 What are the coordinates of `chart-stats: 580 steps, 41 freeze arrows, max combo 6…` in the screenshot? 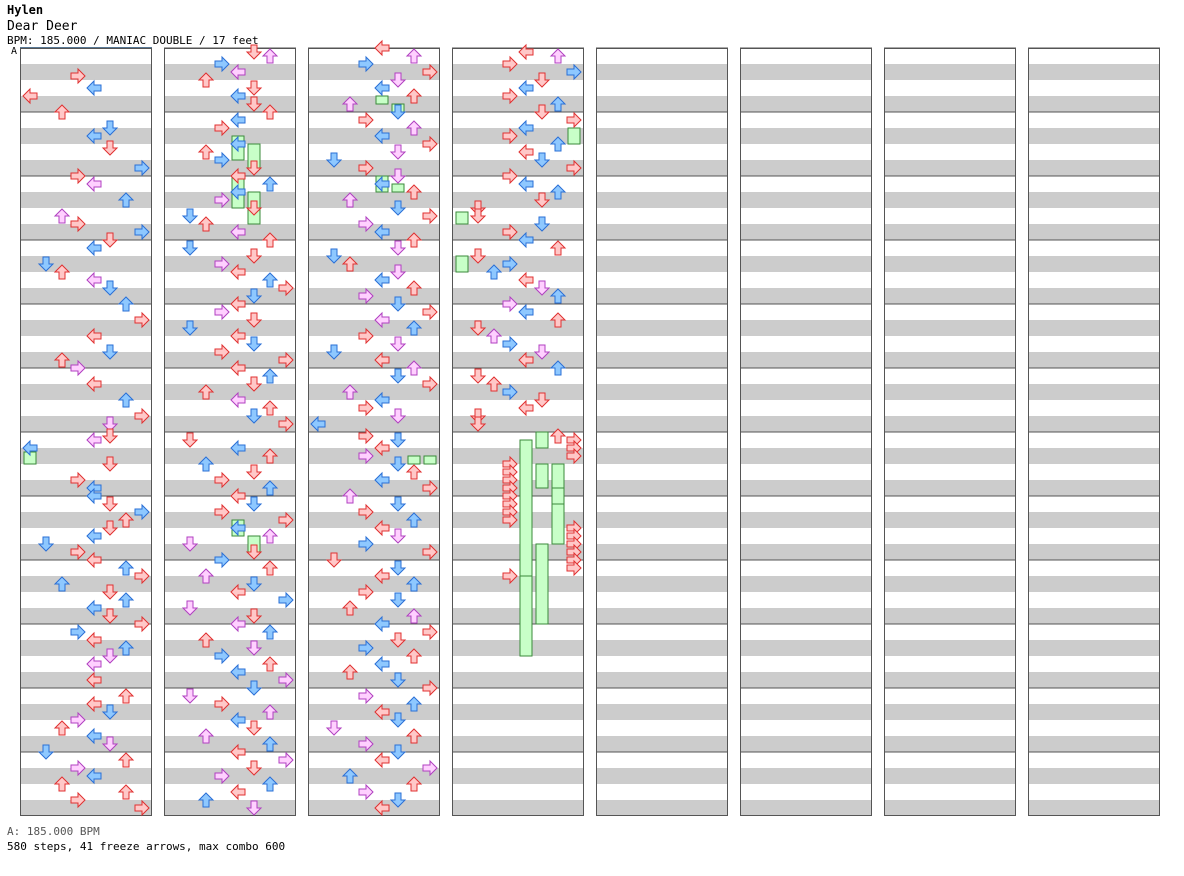 It's located at (146, 846).